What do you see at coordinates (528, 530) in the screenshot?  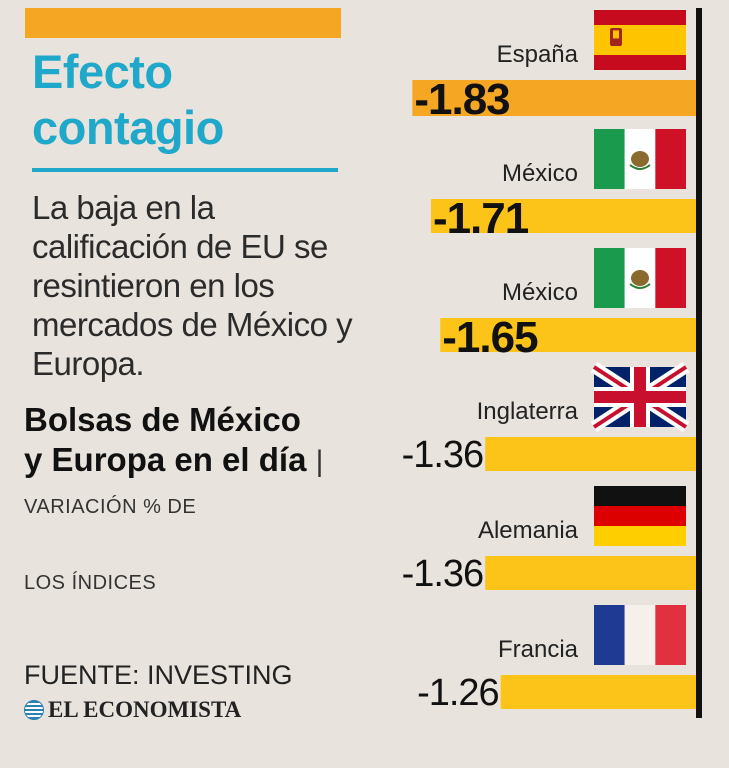 I see `country-label: Alemania` at bounding box center [528, 530].